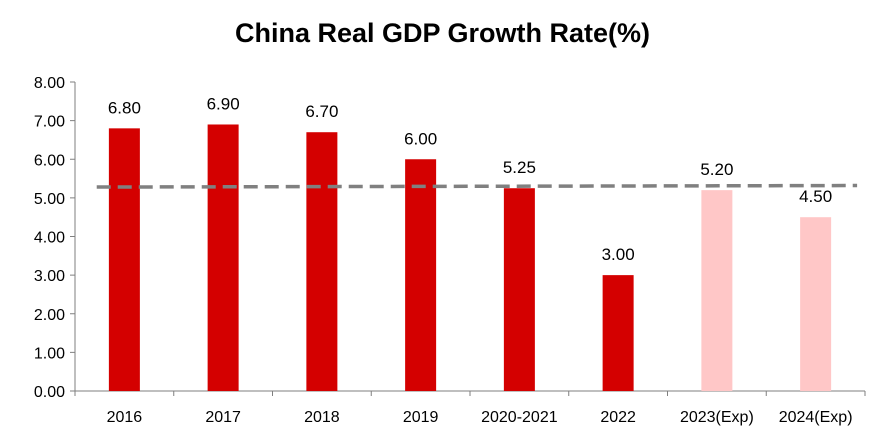 The image size is (885, 443). Describe the element at coordinates (125, 417) in the screenshot. I see `x-tick-label: 2016` at that location.